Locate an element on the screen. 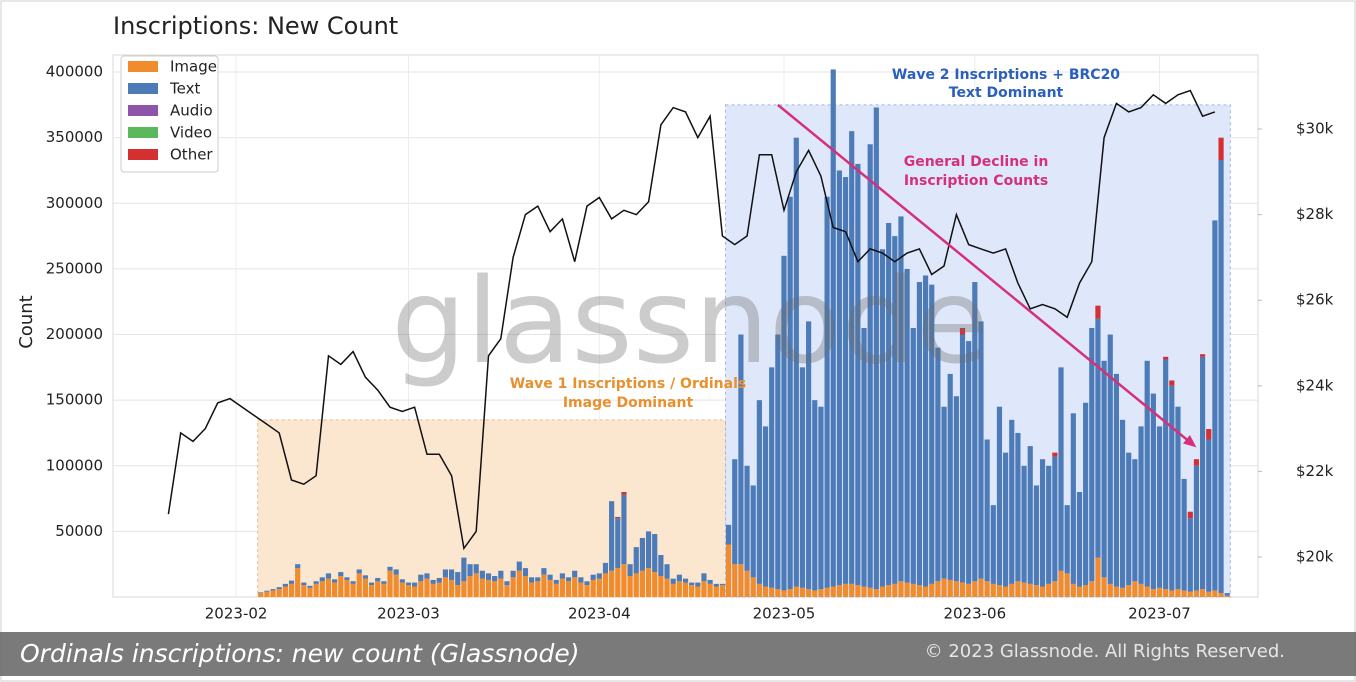 This screenshot has height=682, width=1356. legend-label: Text is located at coordinates (184, 89).